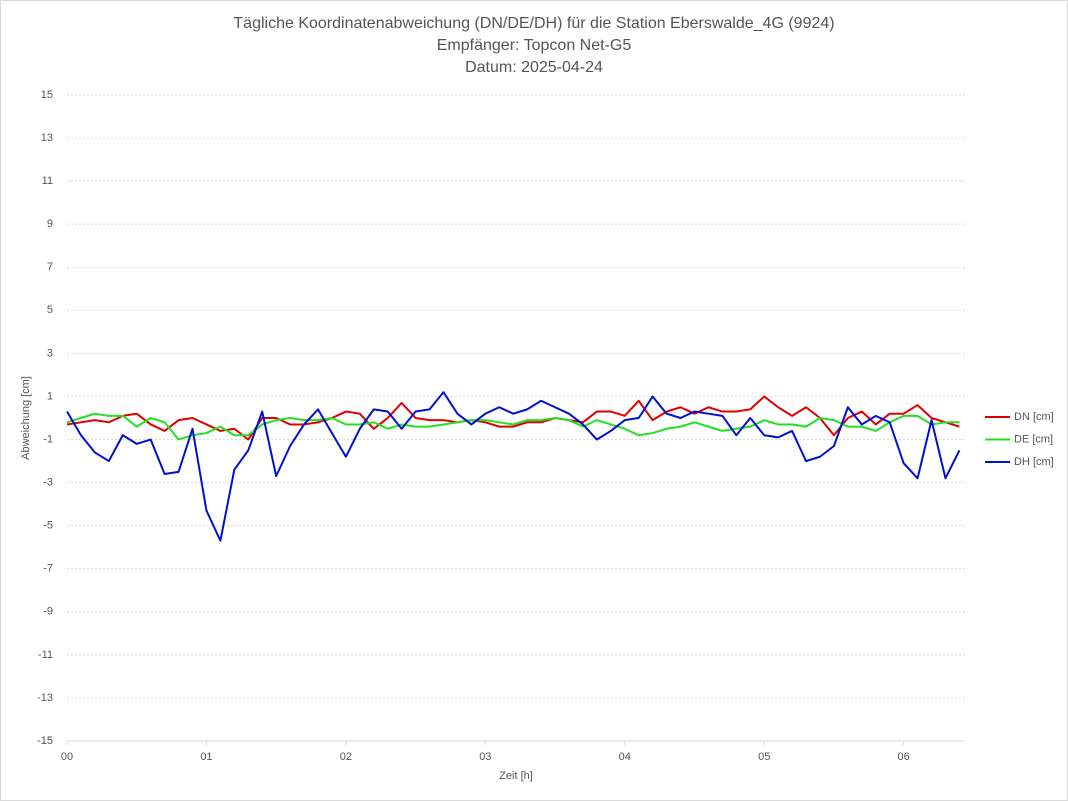 The height and width of the screenshot is (801, 1068). I want to click on x-tick-label: 04, so click(625, 757).